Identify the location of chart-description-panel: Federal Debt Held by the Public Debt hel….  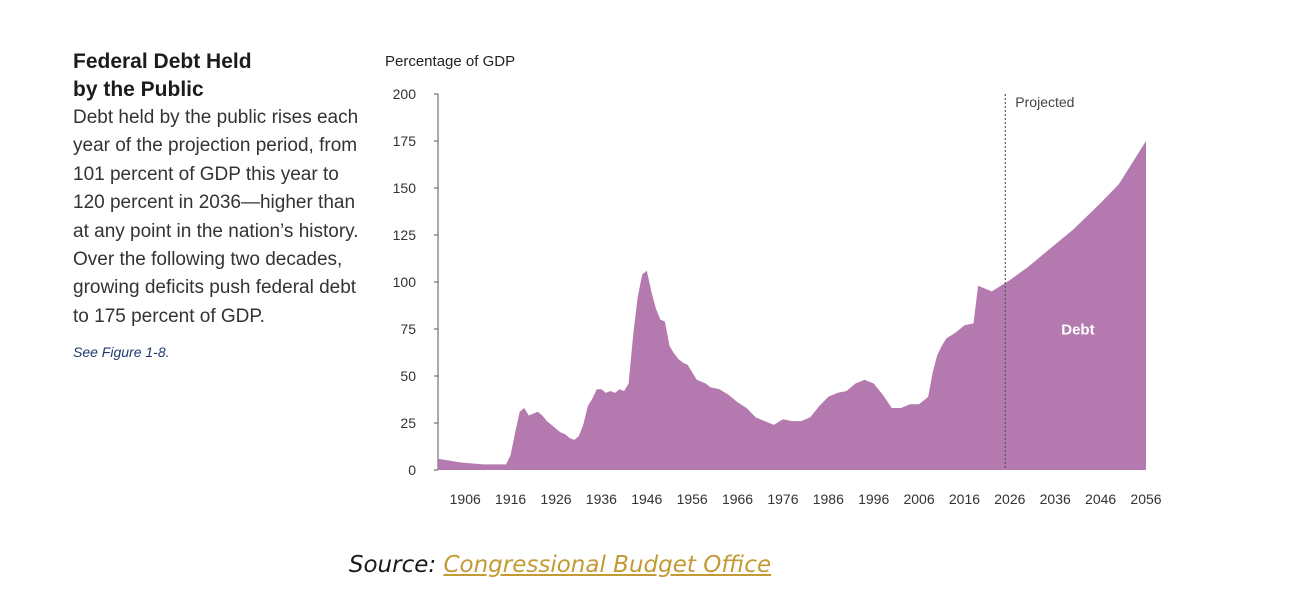
(223, 204).